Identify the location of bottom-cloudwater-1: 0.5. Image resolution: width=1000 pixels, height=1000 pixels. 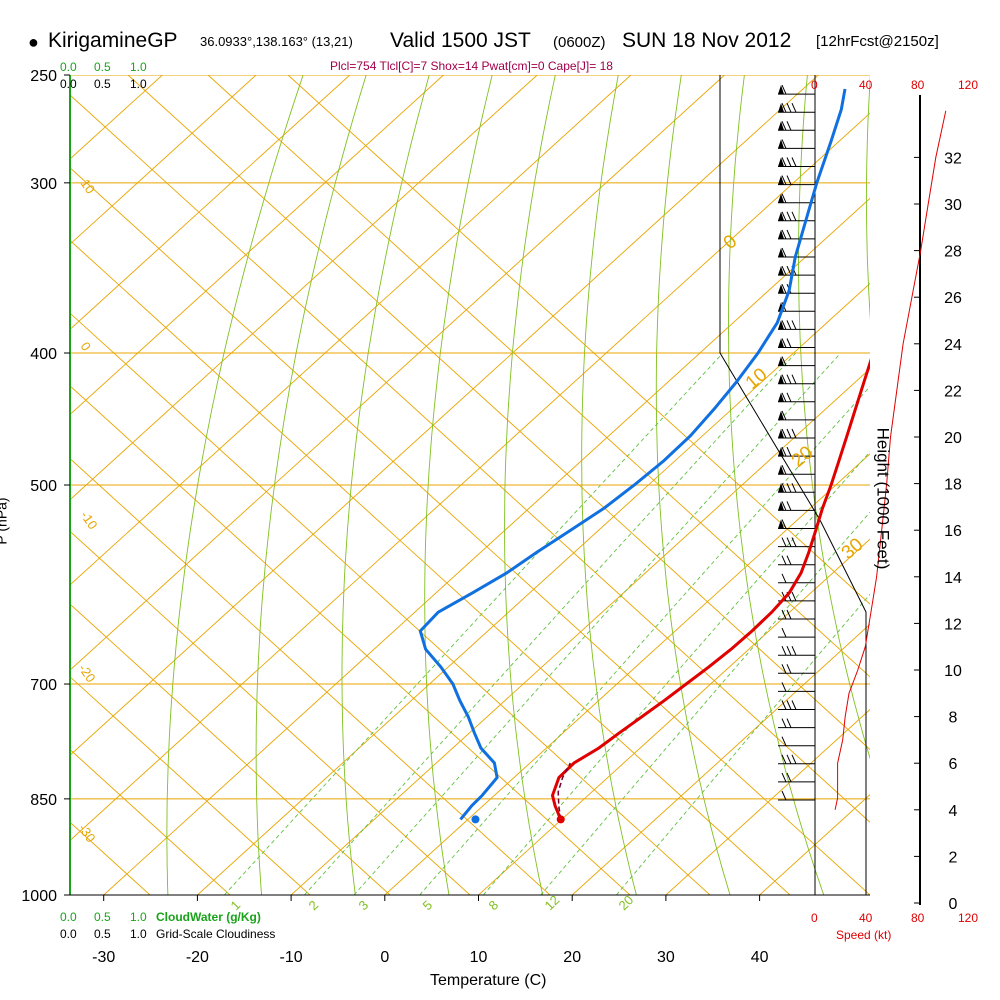
(102, 917).